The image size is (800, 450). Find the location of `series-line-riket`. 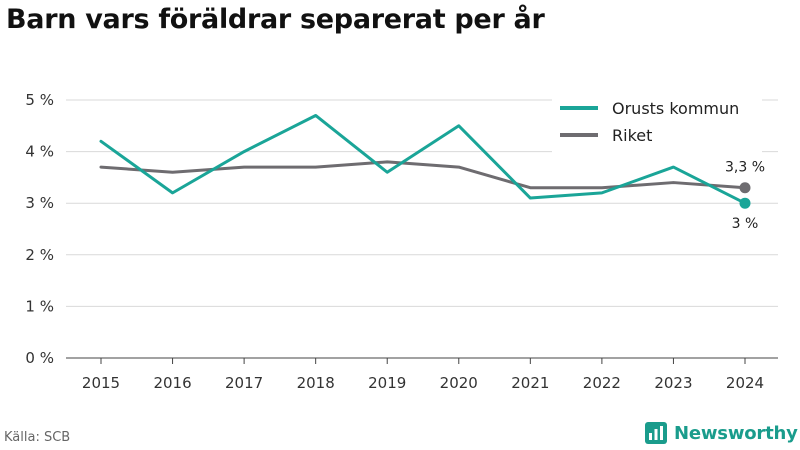

series-line-riket is located at coordinates (423, 175).